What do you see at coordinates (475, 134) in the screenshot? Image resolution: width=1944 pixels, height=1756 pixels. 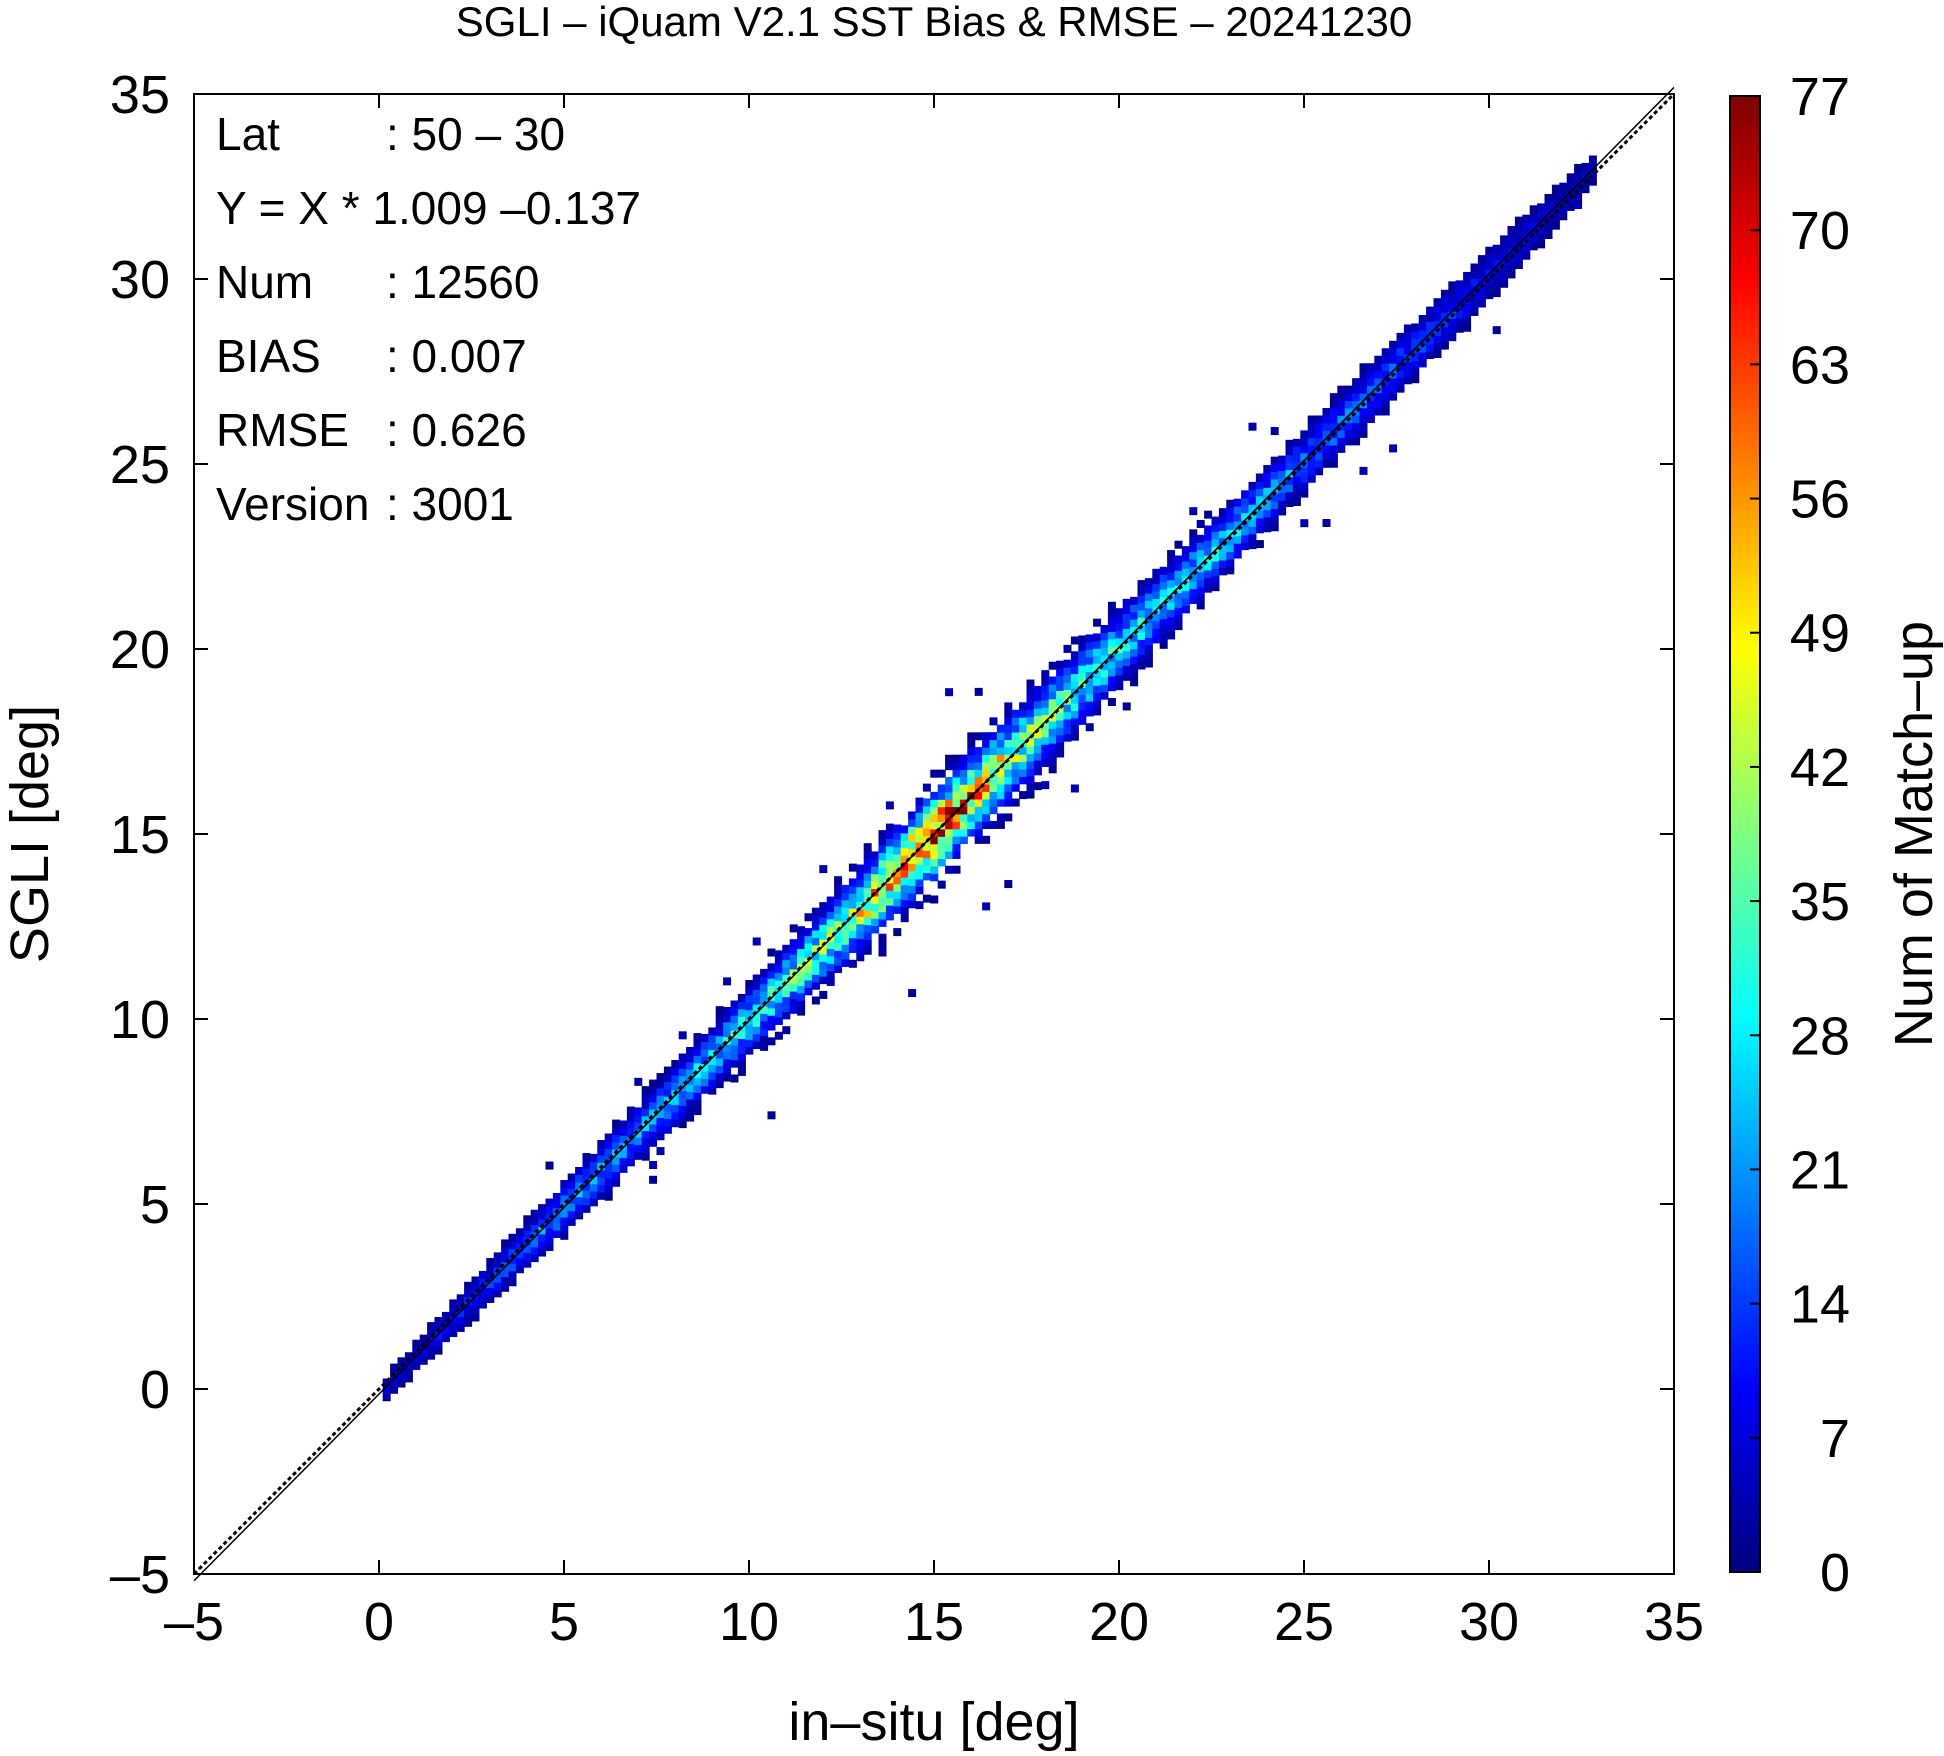 I see `stat-lat-value: : 50 – 30` at bounding box center [475, 134].